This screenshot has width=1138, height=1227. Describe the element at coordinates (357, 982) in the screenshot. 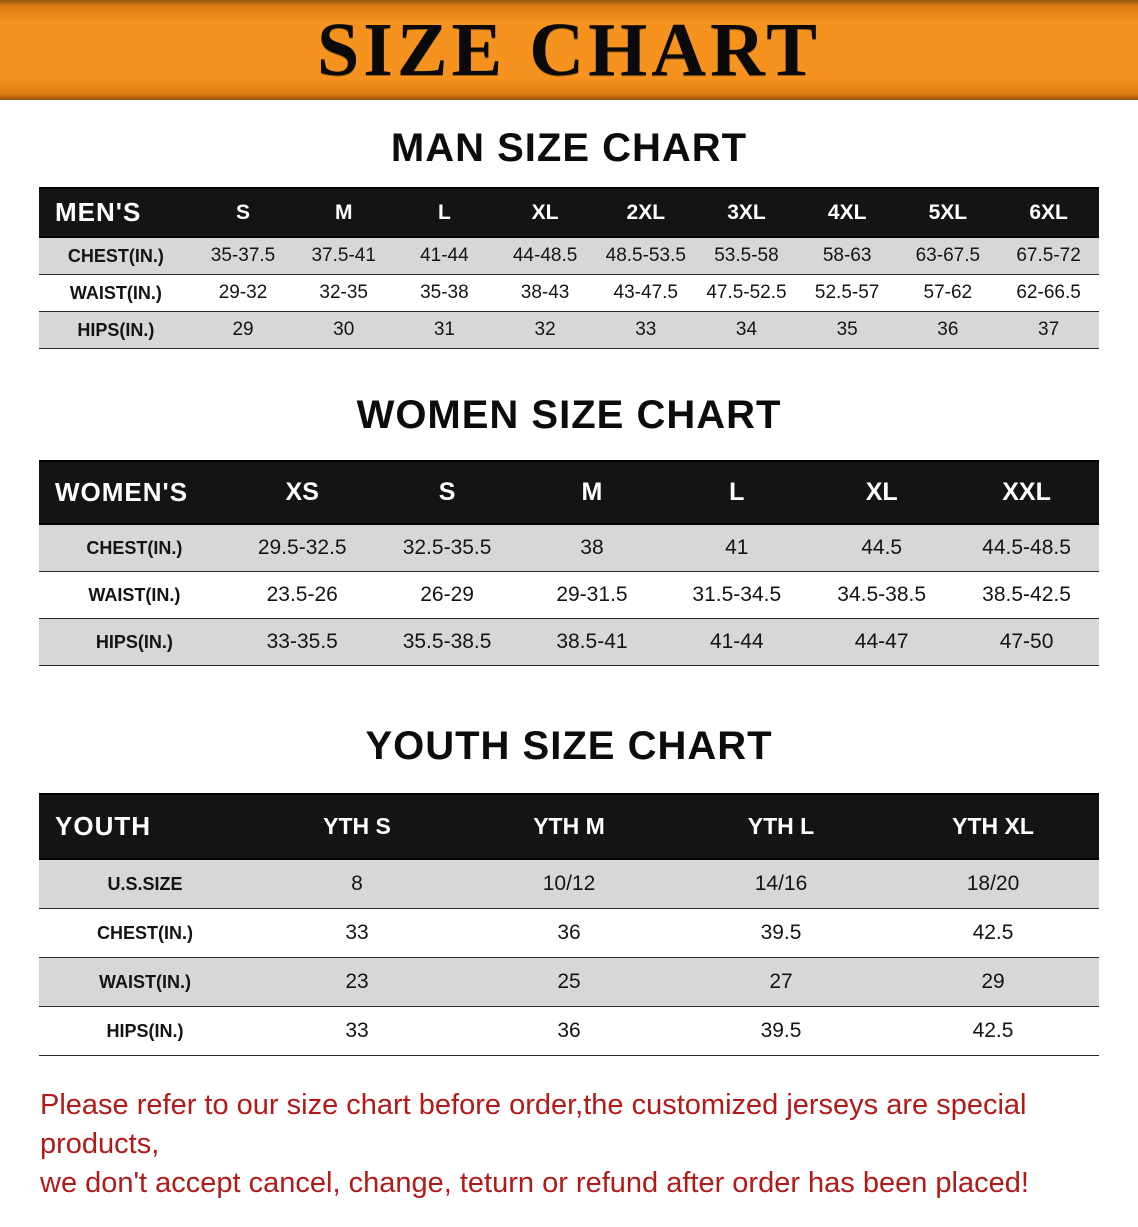

I see `measurement-value: 23` at that location.